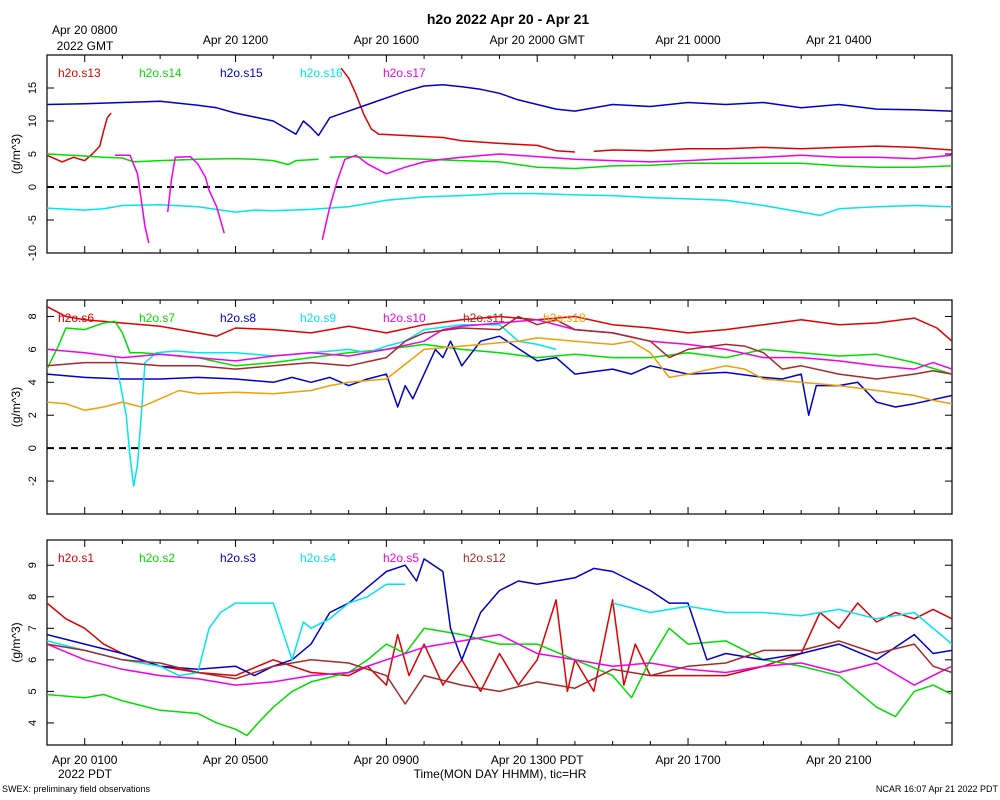 The image size is (1000, 800). I want to click on footer-note: SWEX: preliminary field observations, so click(76, 789).